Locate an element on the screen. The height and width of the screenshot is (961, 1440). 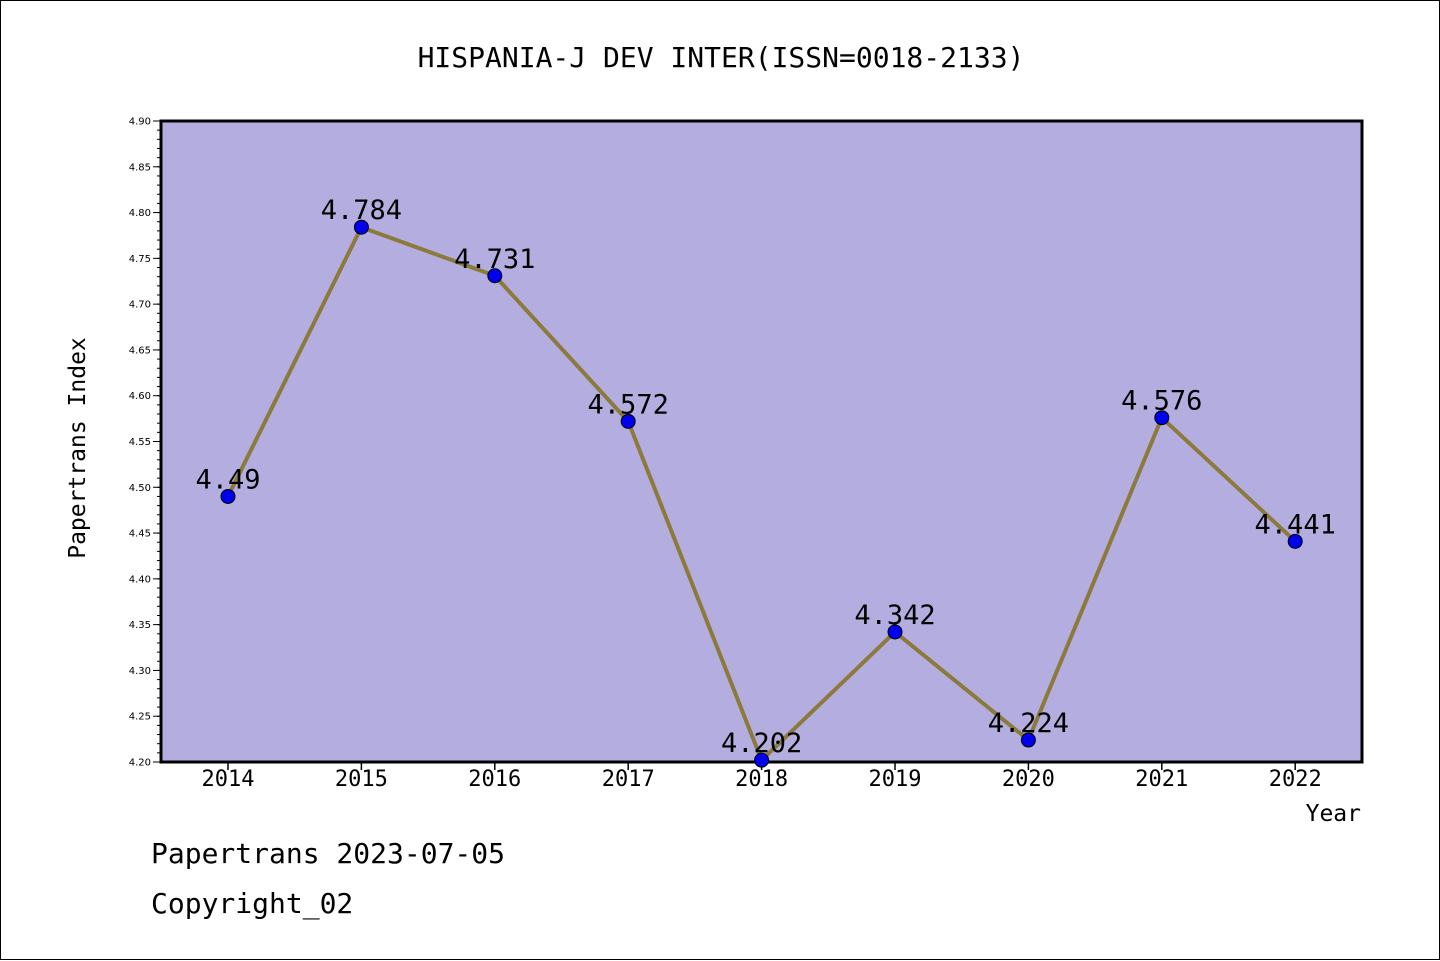
x-tick-label: 2014 is located at coordinates (228, 779).